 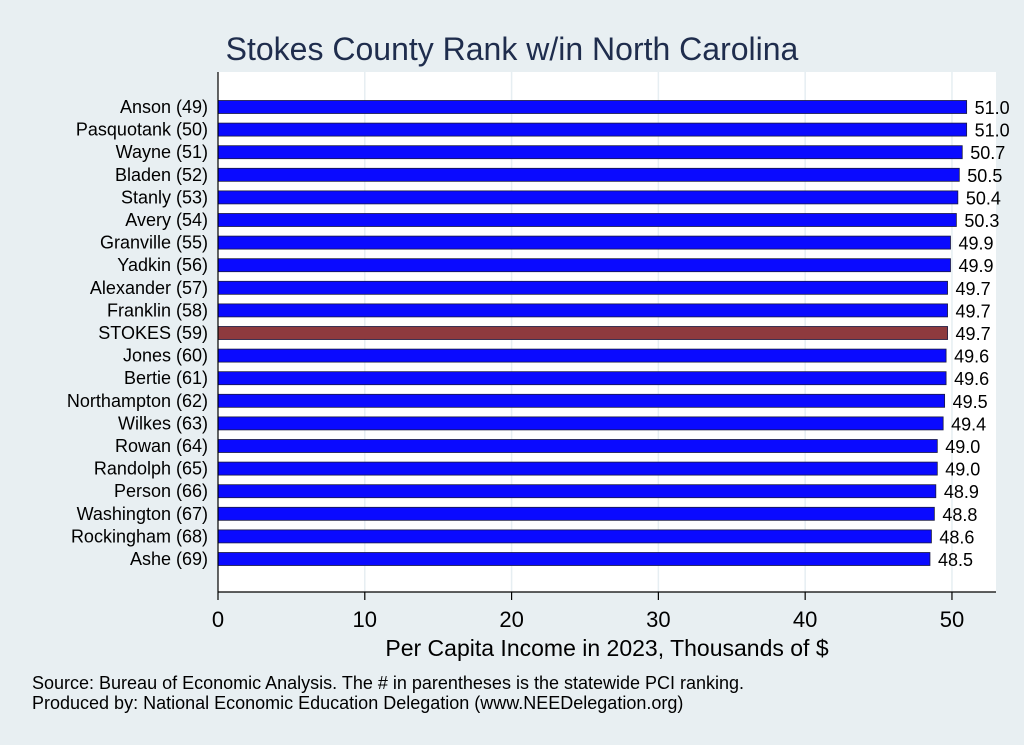 What do you see at coordinates (987, 153) in the screenshot?
I see `value-label: 50.7` at bounding box center [987, 153].